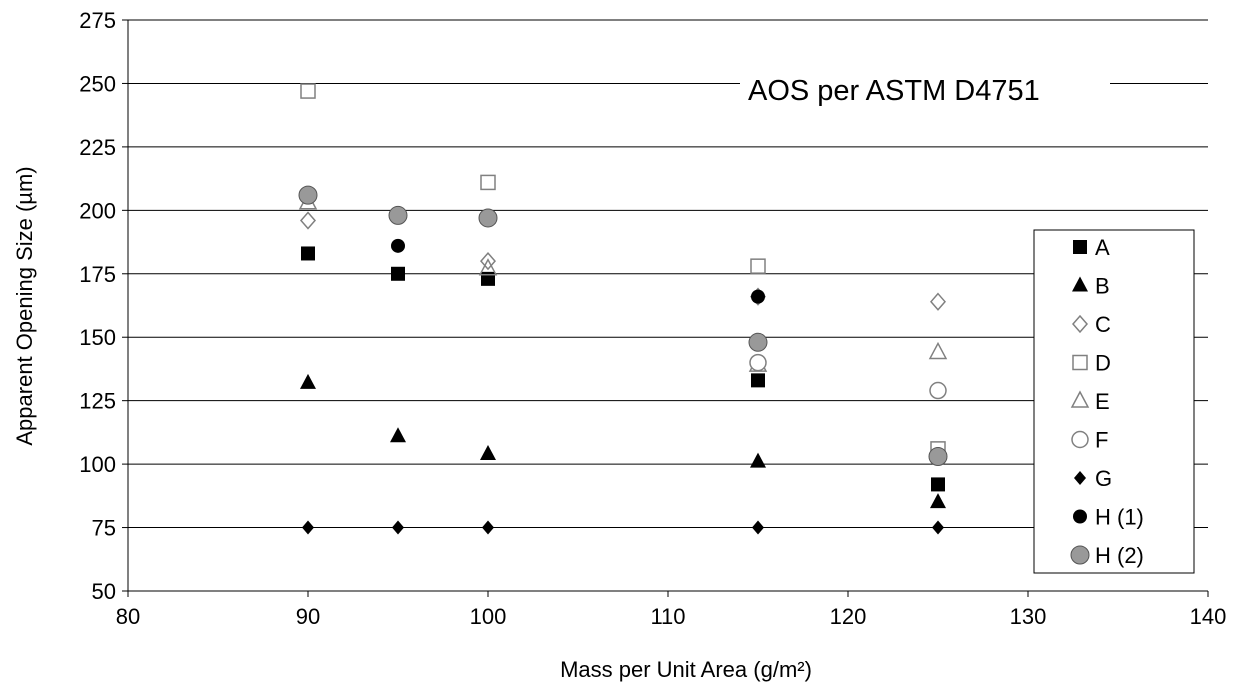  What do you see at coordinates (848, 616) in the screenshot?
I see `x-tick-label: 120` at bounding box center [848, 616].